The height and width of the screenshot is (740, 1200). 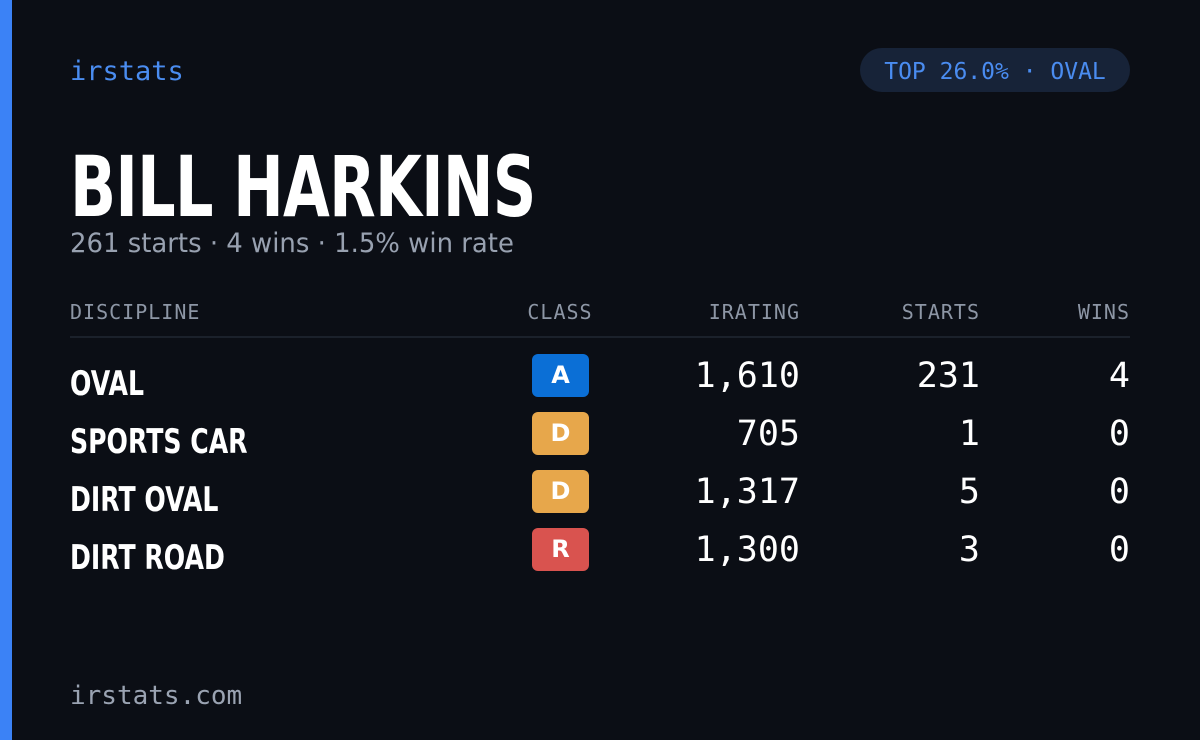 What do you see at coordinates (1119, 376) in the screenshot?
I see `stat-value: 4` at bounding box center [1119, 376].